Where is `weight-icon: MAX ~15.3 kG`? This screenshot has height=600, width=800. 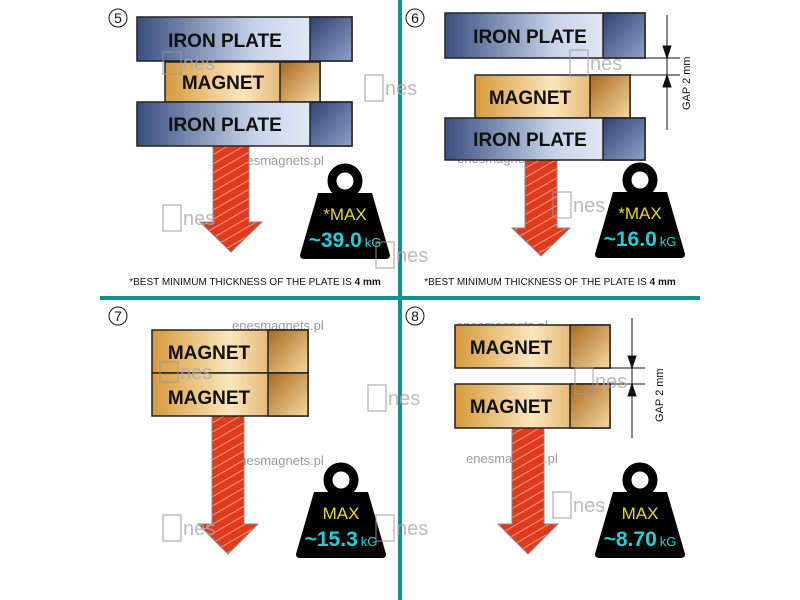 weight-icon: MAX ~15.3 kG is located at coordinates (341, 512).